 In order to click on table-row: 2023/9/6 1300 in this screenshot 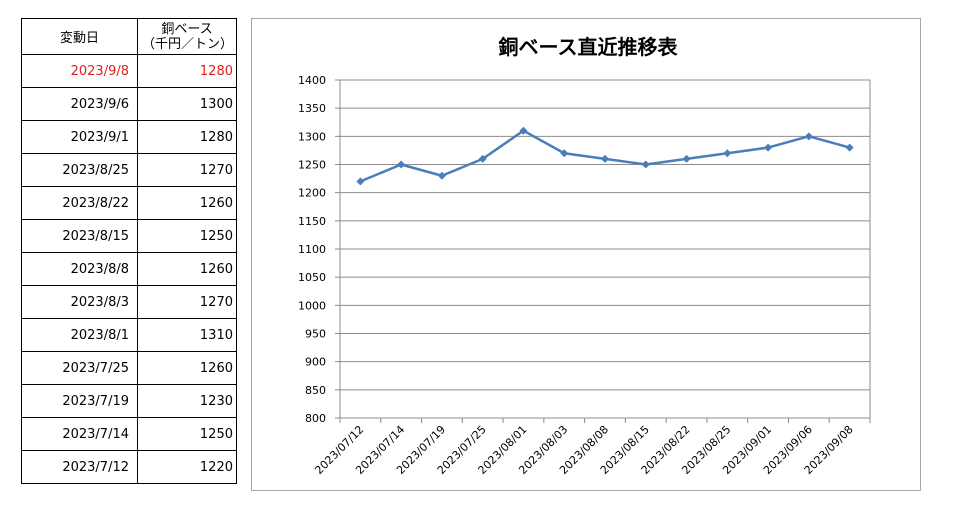, I will do `click(129, 104)`.